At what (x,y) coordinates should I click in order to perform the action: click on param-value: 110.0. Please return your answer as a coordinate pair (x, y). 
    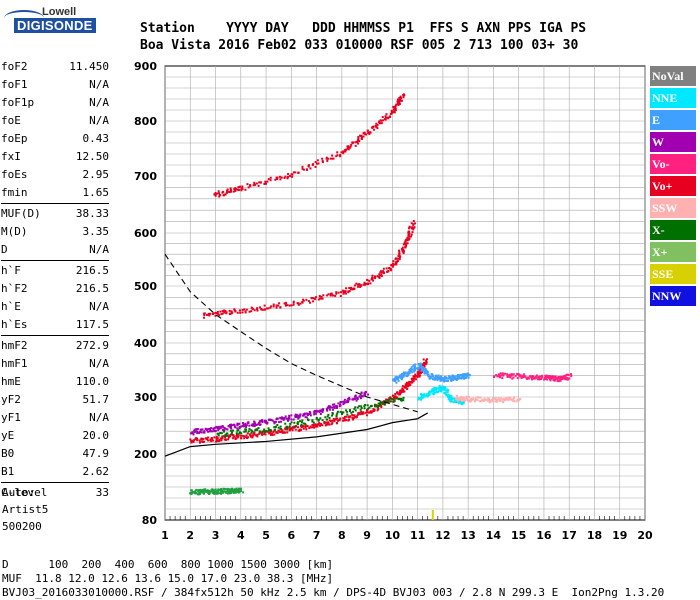
    Looking at the image, I should click on (92, 381).